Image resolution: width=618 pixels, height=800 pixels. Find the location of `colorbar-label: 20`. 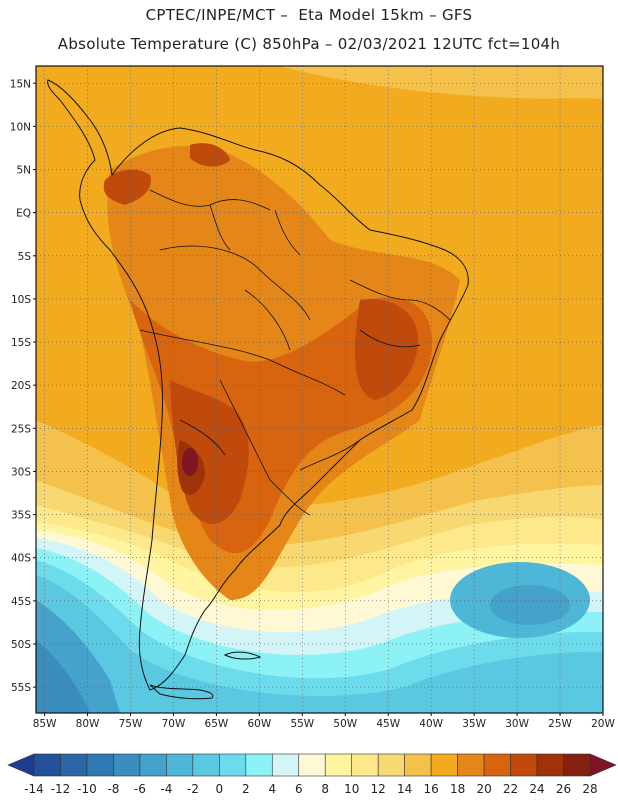

colorbar-label: 20 is located at coordinates (483, 789).